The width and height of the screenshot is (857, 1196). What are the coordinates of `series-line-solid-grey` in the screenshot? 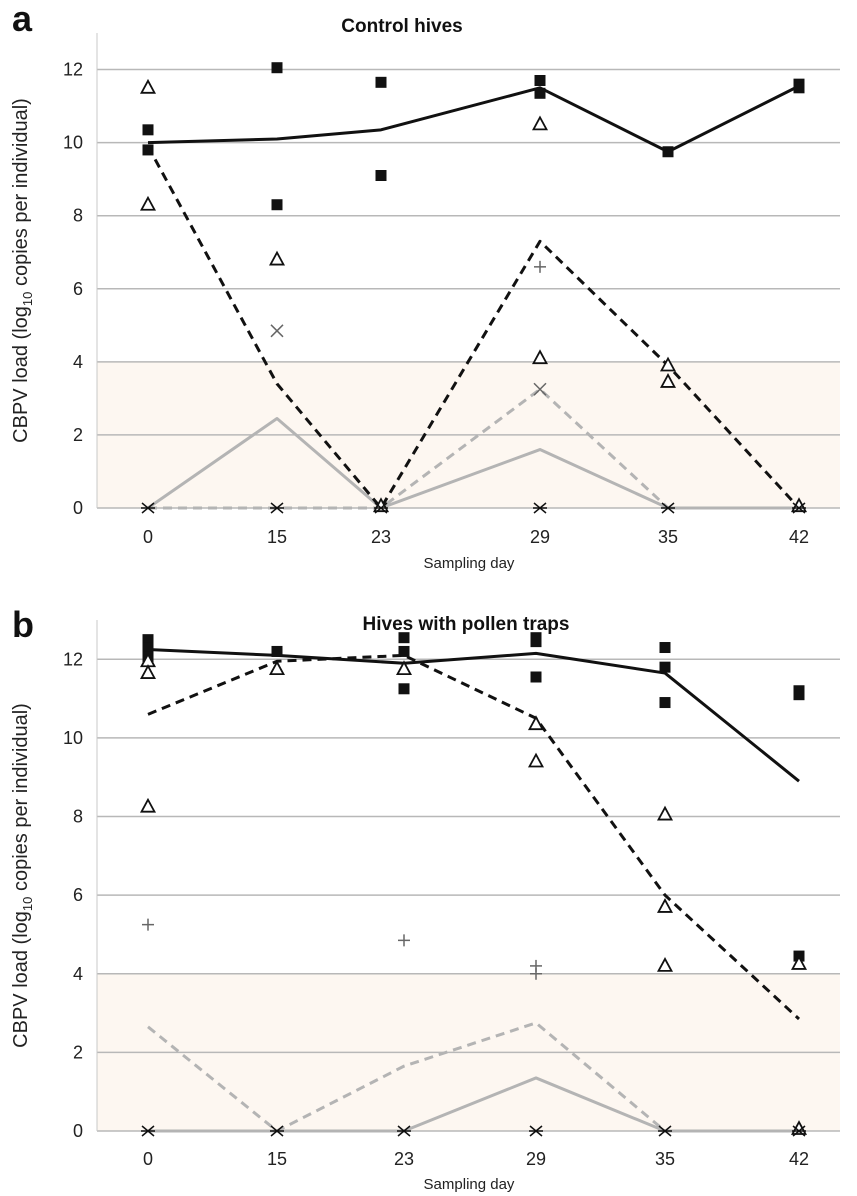 It's located at (473, 1104).